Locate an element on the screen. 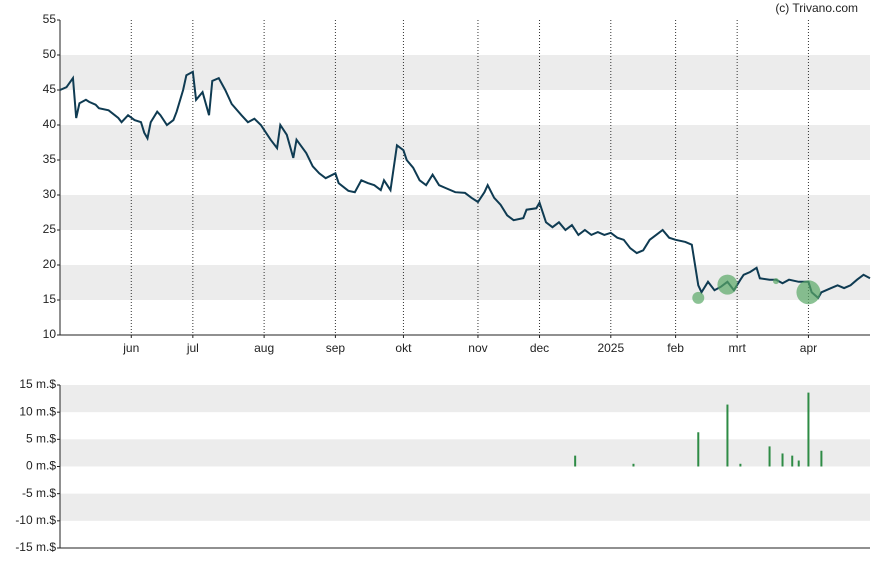  x-tick-label: apr is located at coordinates (808, 348).